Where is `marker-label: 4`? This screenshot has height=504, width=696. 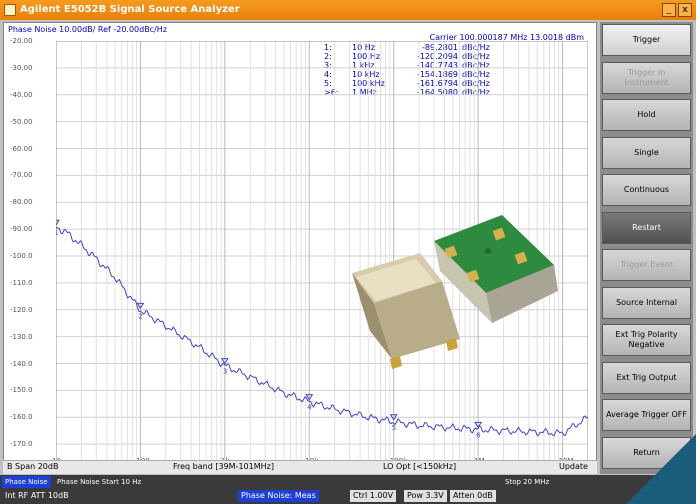 marker-label: 4 is located at coordinates (309, 408).